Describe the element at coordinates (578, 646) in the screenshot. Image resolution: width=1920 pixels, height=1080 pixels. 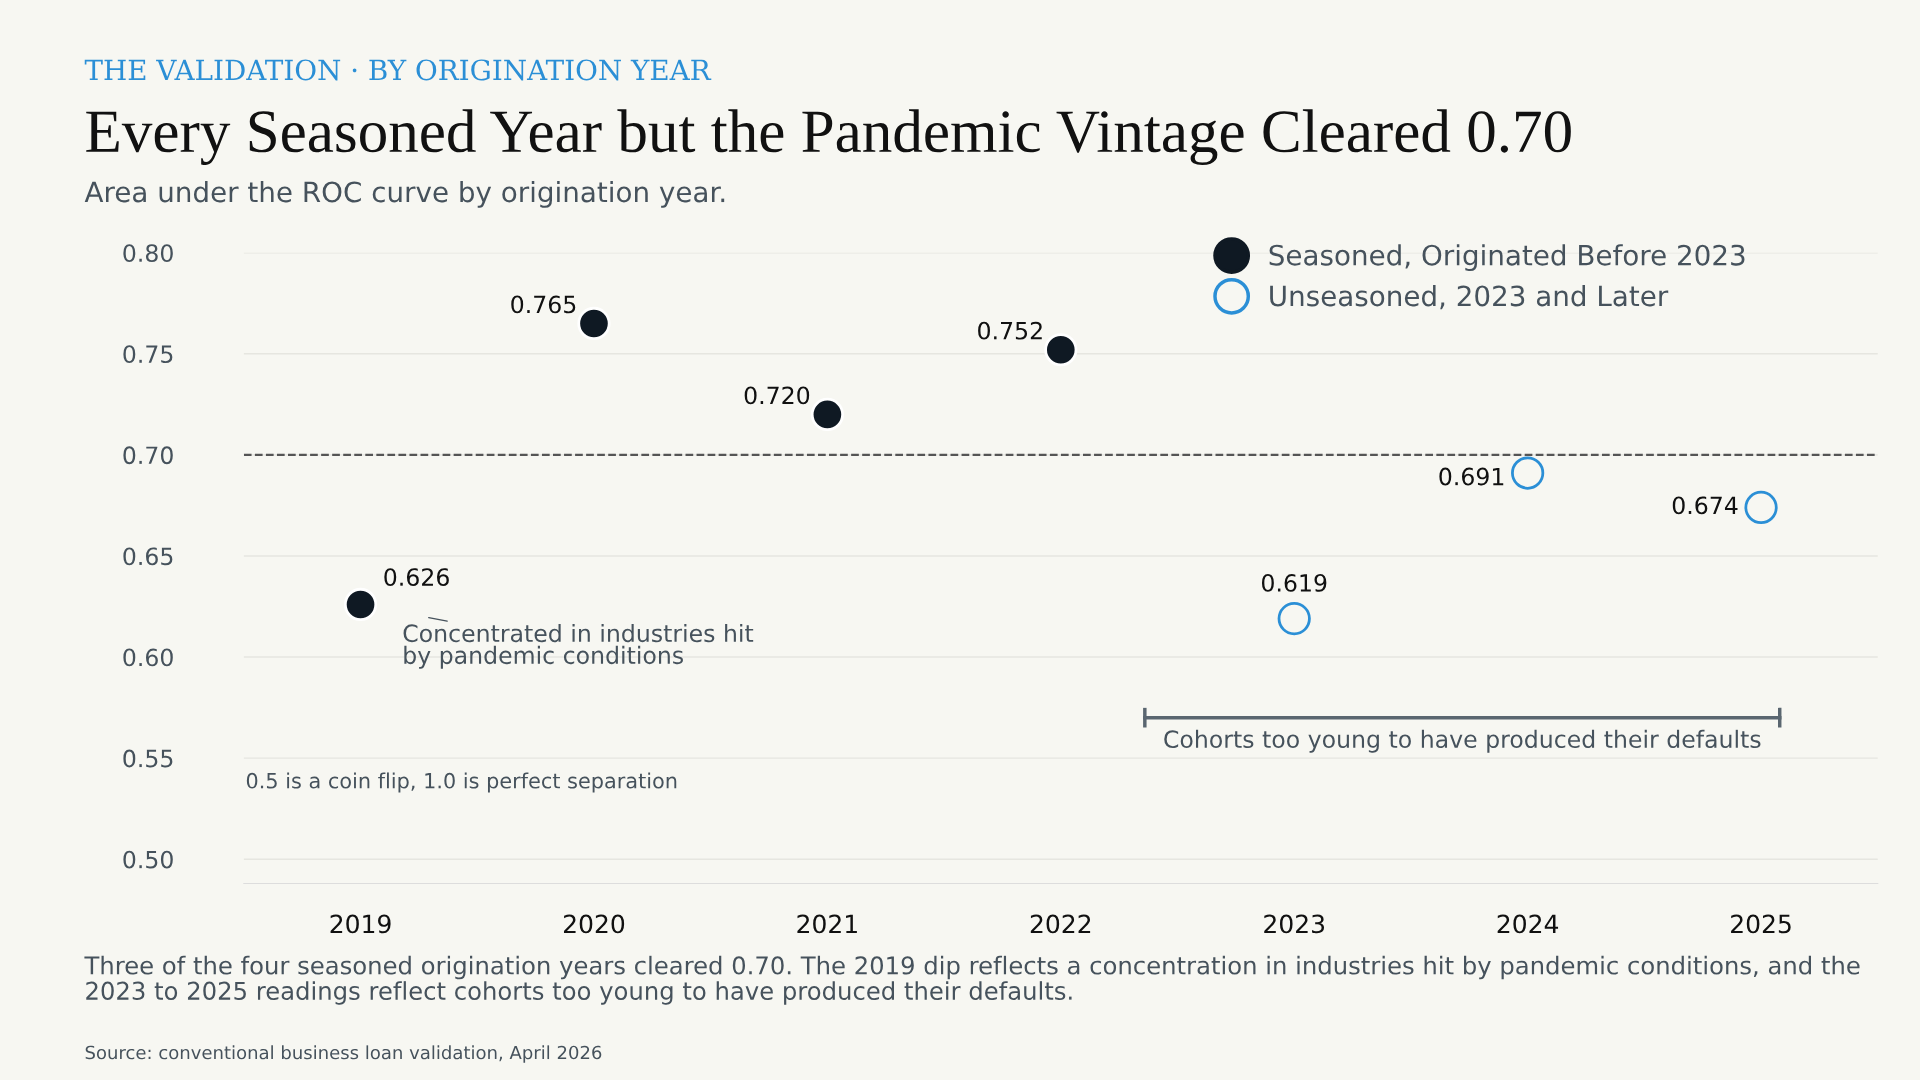
I see `annotation: Concentrated in industries hit by pandemic conditions` at that location.